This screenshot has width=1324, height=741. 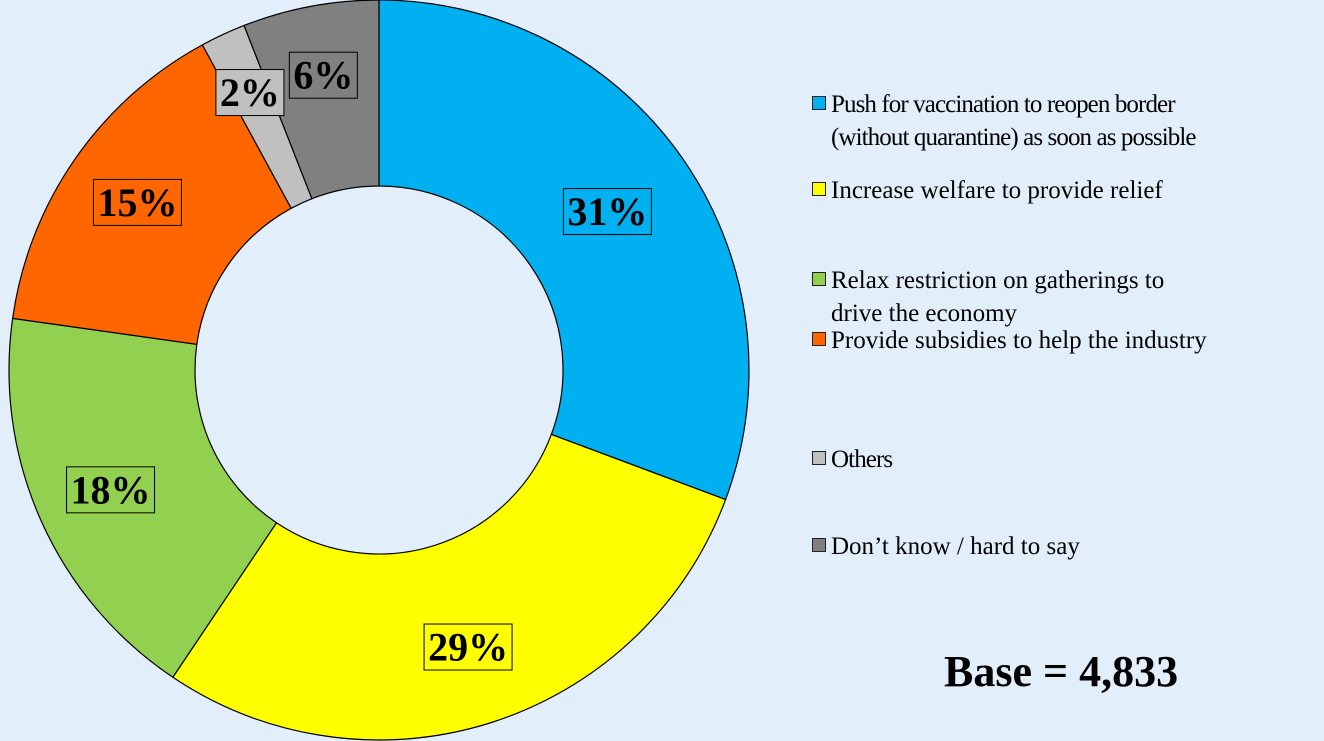 I want to click on data-label-welfare: 29%, so click(x=468, y=647).